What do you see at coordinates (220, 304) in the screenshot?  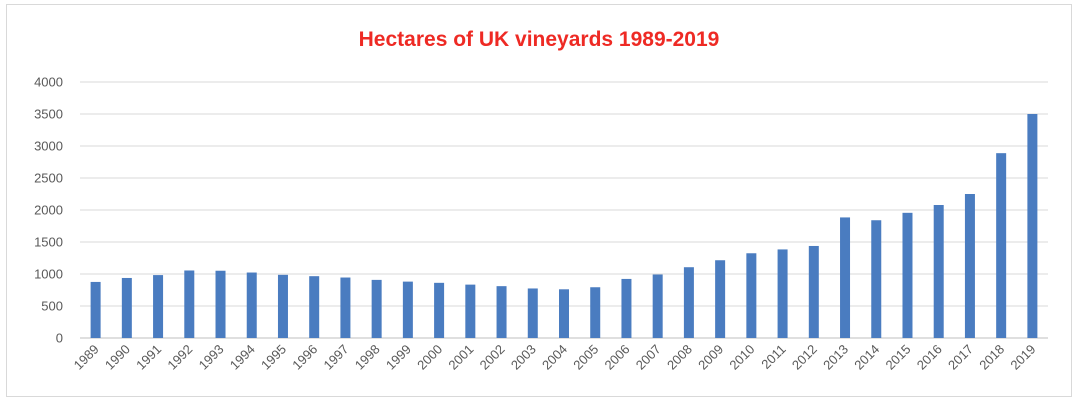 I see `bar-1993` at bounding box center [220, 304].